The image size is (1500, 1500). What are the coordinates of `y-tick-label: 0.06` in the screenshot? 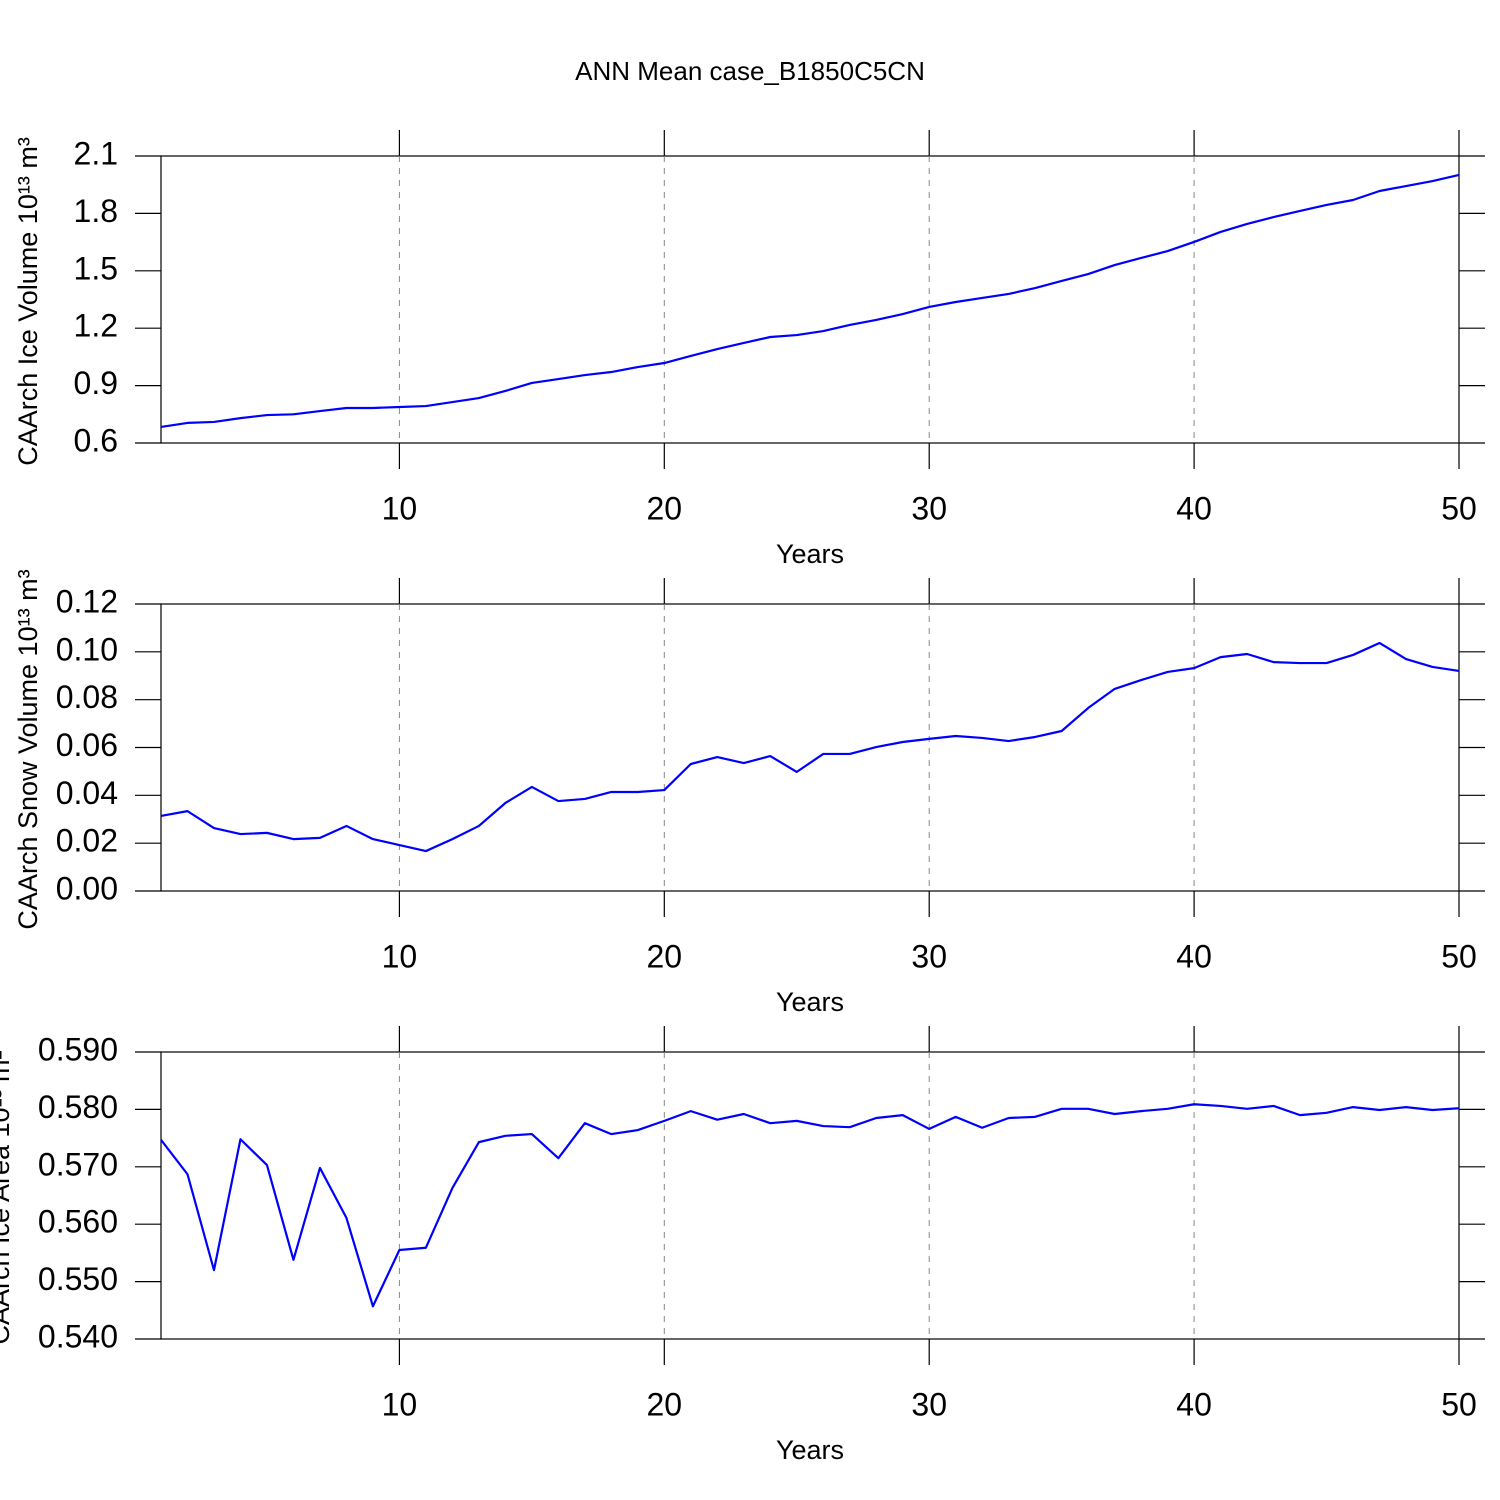 It's located at (87, 745).